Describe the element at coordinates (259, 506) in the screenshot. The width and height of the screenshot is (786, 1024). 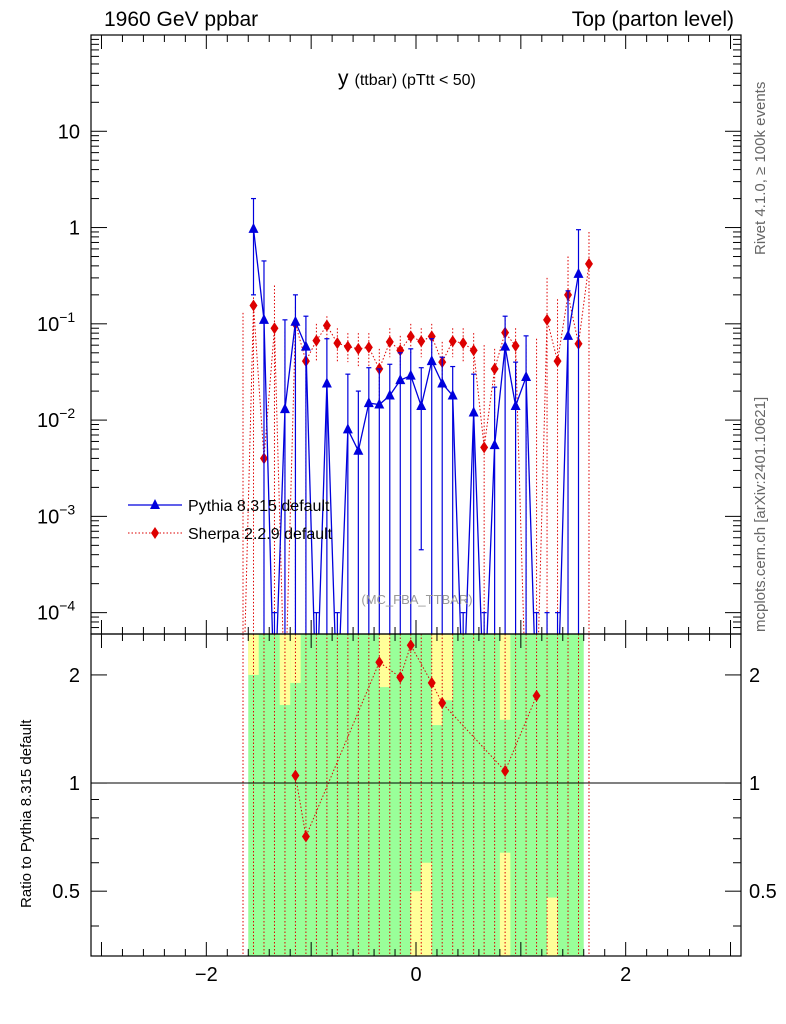
I see `legend-pythia-label: Pythia 8.315 default` at that location.